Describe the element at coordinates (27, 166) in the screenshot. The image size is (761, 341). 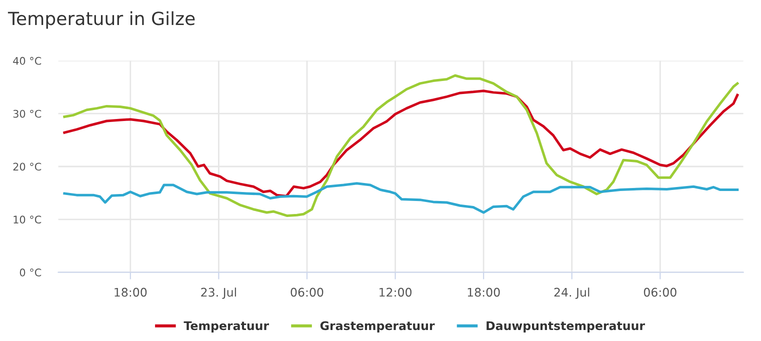
I see `y-tick-label: 20 °C` at that location.